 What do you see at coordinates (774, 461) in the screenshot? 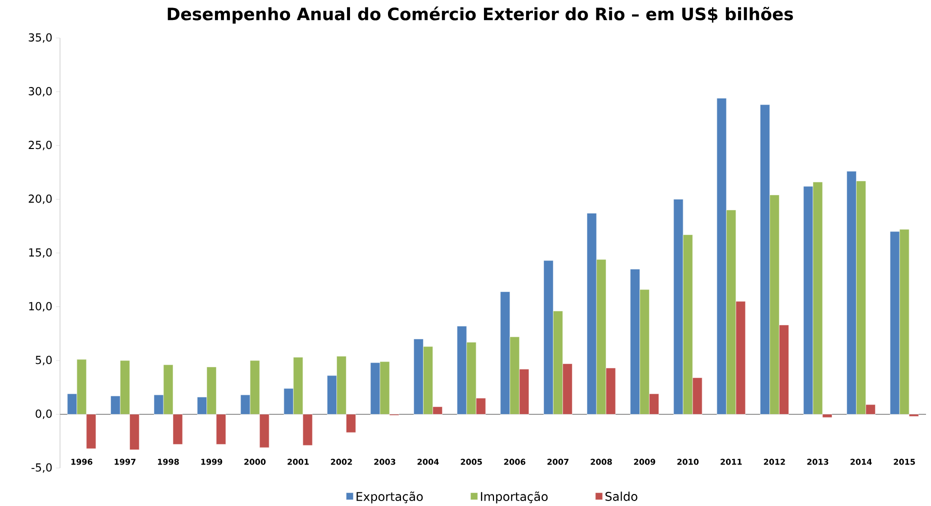
I see `x-tick-label: 2012` at bounding box center [774, 461].